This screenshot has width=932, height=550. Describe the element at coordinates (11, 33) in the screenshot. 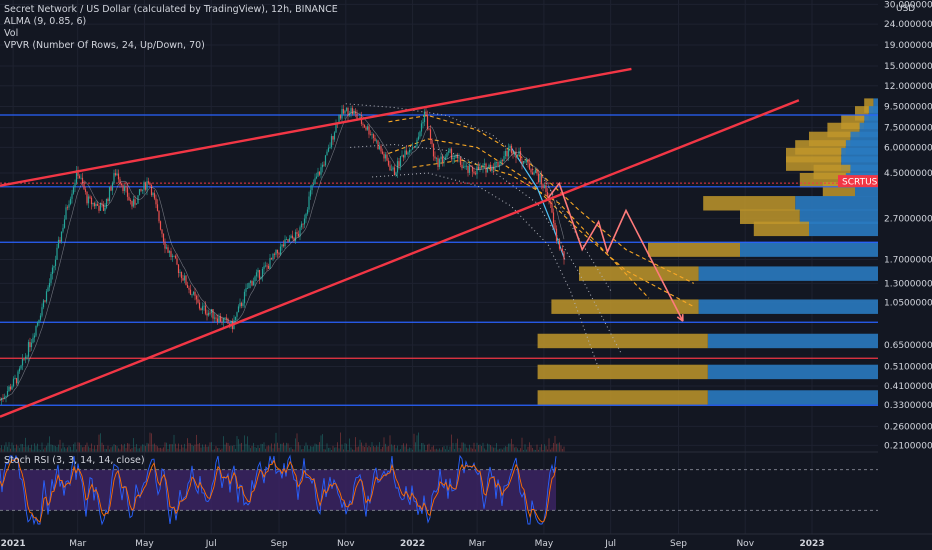

I see `volume-indicator-label: Vol` at that location.